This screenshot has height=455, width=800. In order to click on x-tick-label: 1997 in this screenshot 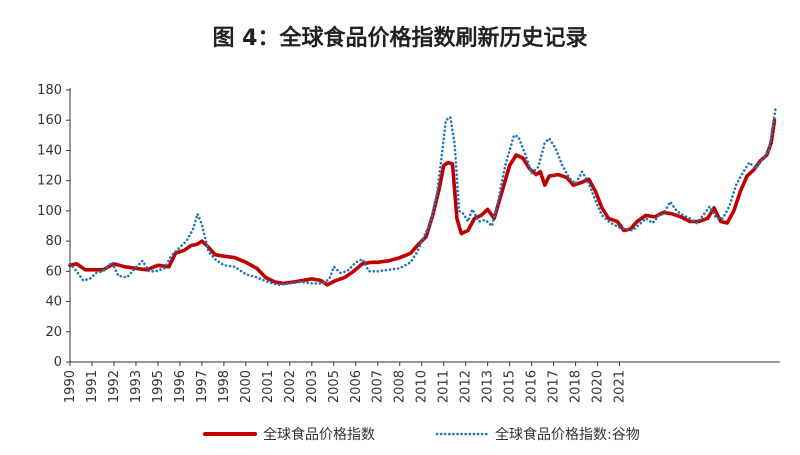, I will do `click(202, 386)`.